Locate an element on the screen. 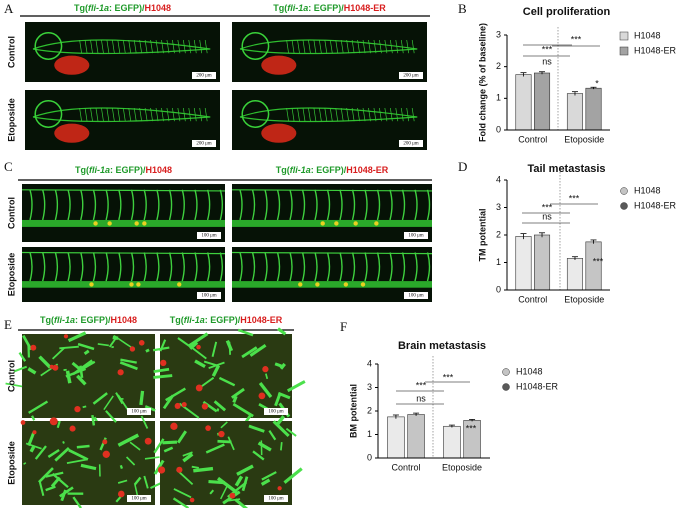  y-axis-label: TM potential is located at coordinates (482, 235).